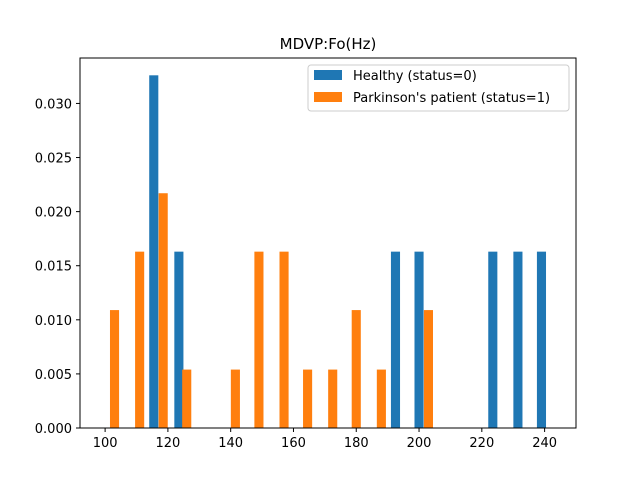 This screenshot has height=480, width=640. What do you see at coordinates (53, 321) in the screenshot?
I see `y-tick-label: 0.010` at bounding box center [53, 321].